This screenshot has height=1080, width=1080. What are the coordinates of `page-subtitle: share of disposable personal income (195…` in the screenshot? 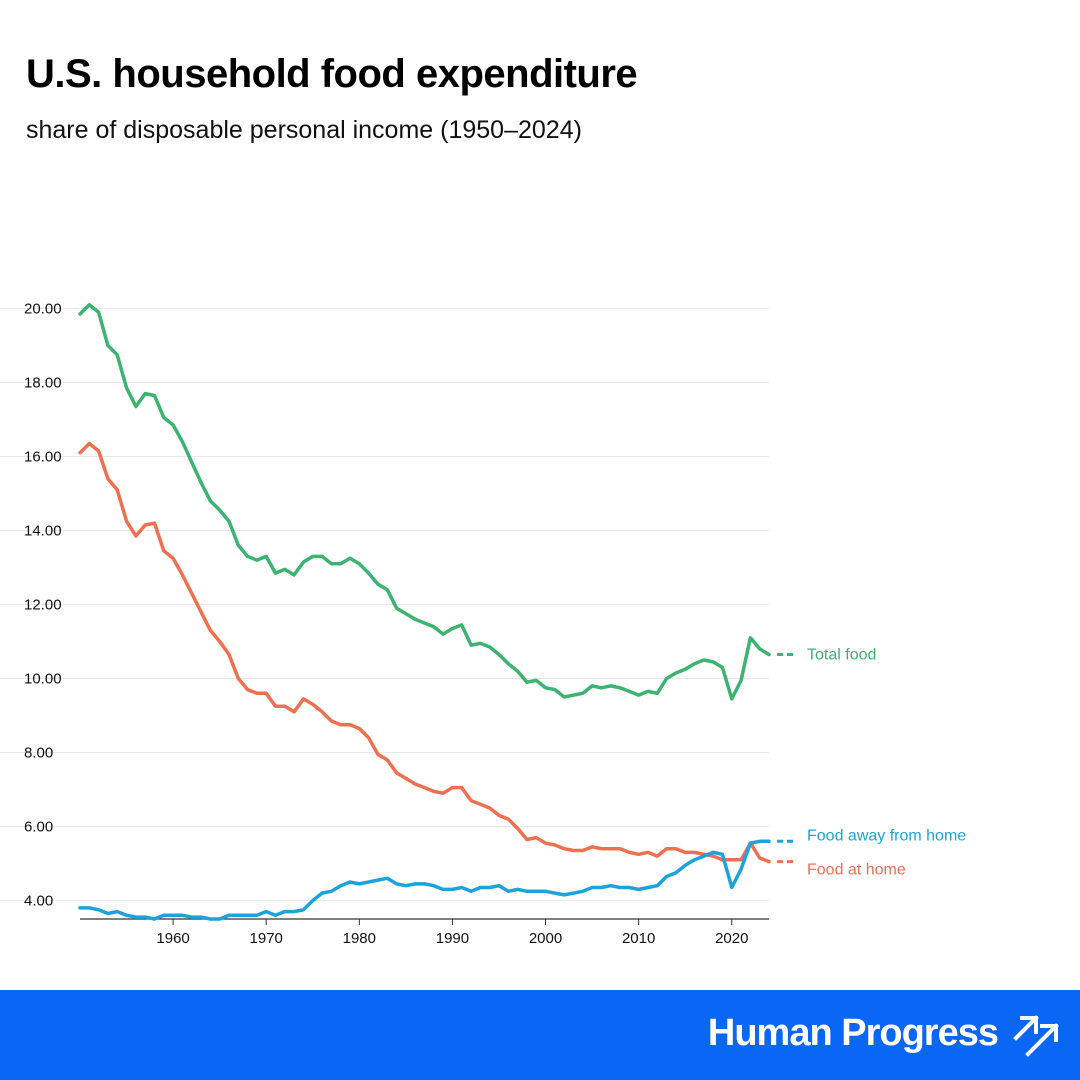 It's located at (304, 130).